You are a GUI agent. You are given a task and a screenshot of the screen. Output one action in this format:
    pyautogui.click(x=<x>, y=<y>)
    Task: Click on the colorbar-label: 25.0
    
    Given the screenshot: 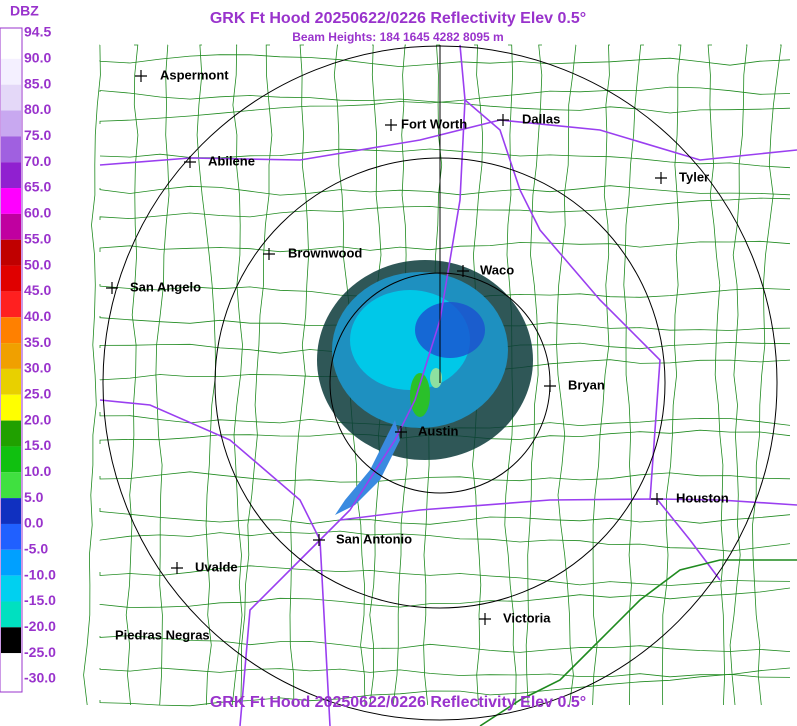 What is the action you would take?
    pyautogui.click(x=37, y=393)
    